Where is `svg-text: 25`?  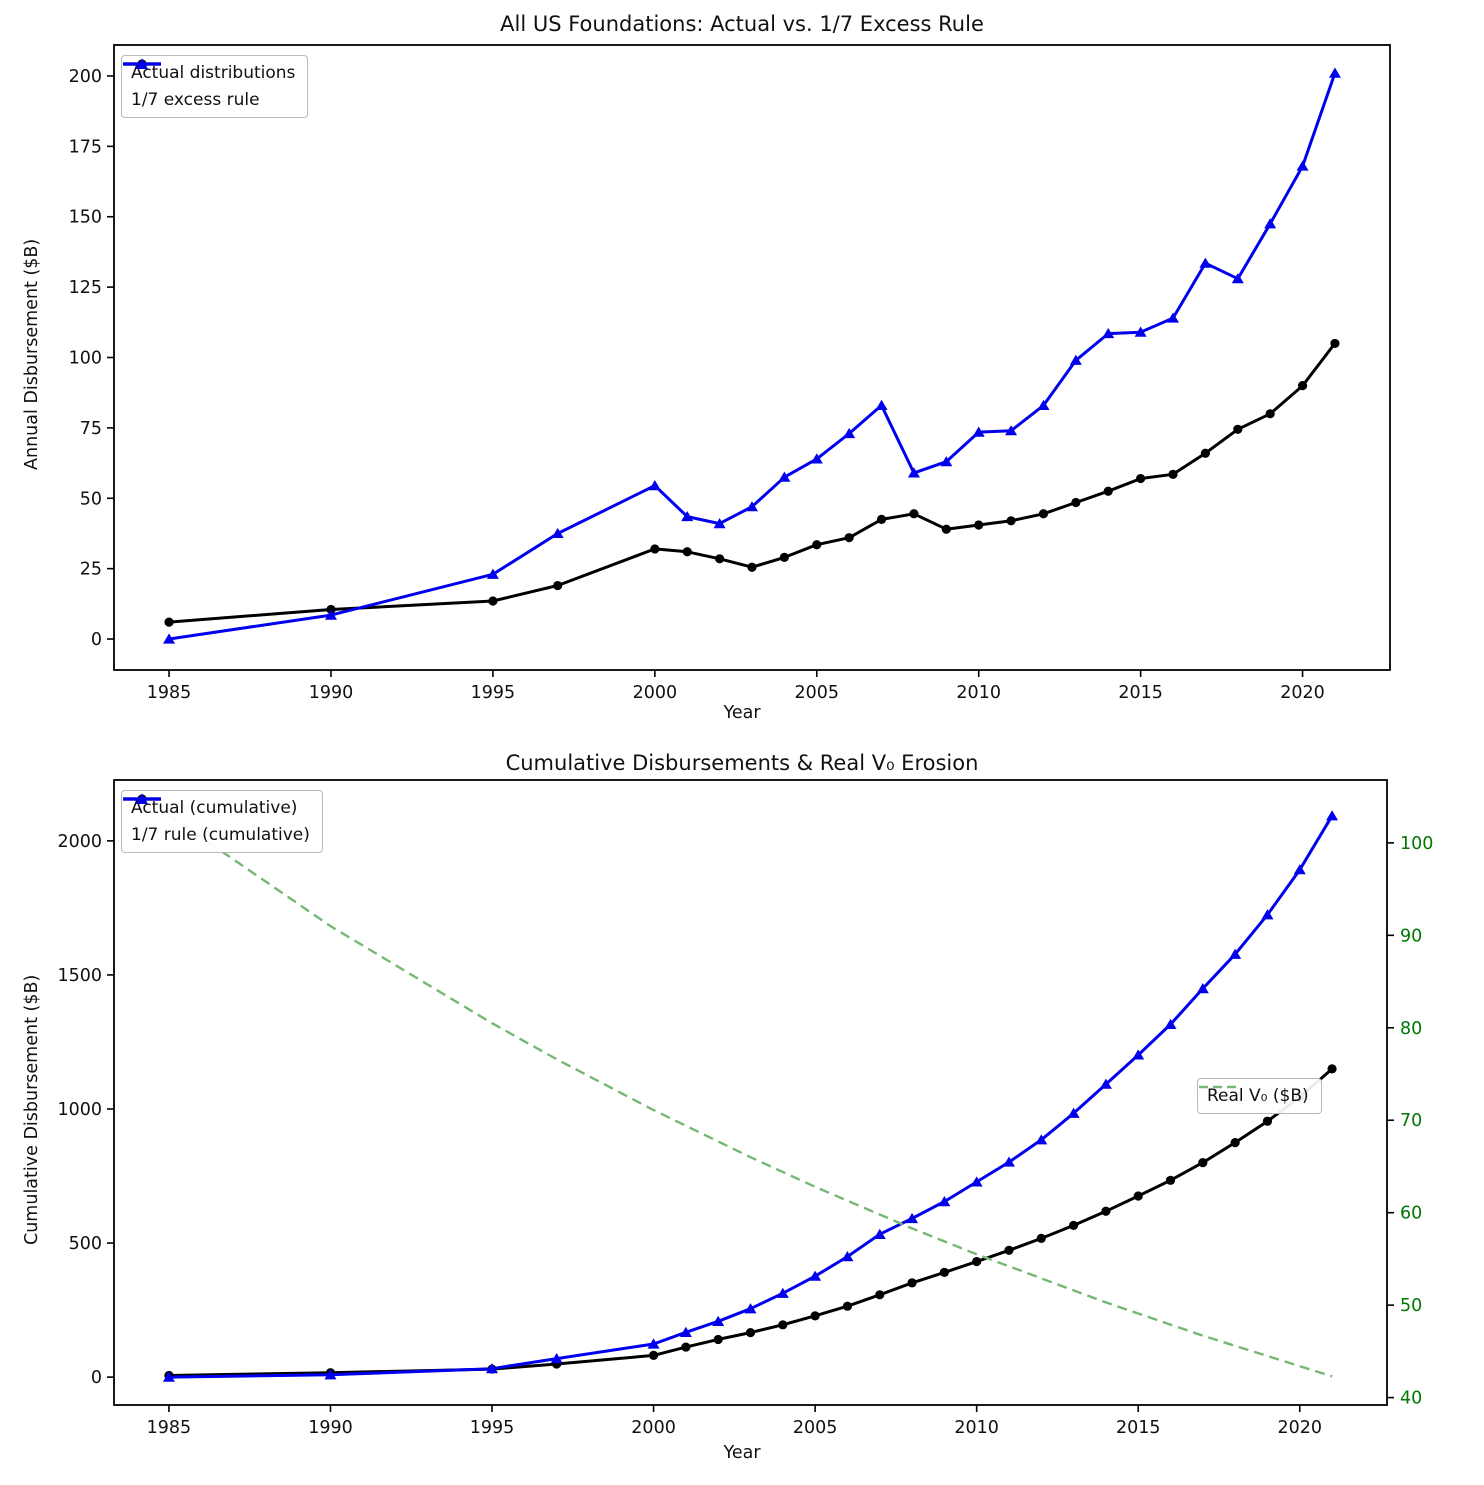 svg-text: 25 is located at coordinates (91, 570).